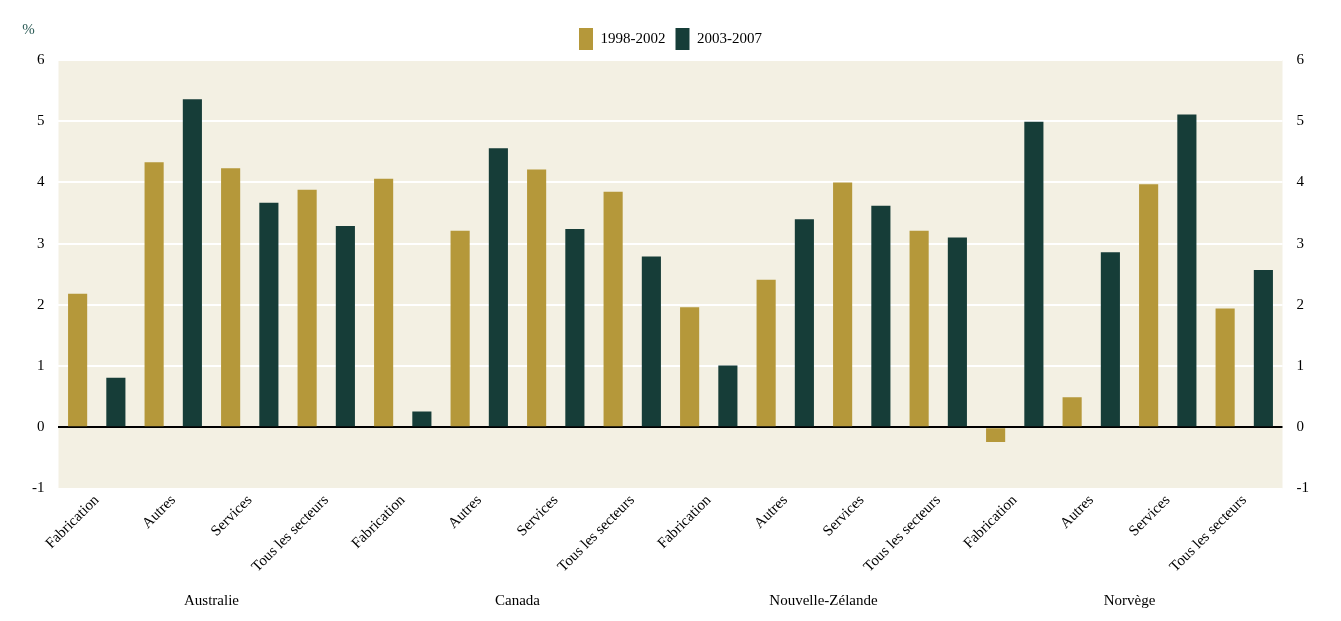  I want to click on y-tick-label: -1, so click(38, 487).